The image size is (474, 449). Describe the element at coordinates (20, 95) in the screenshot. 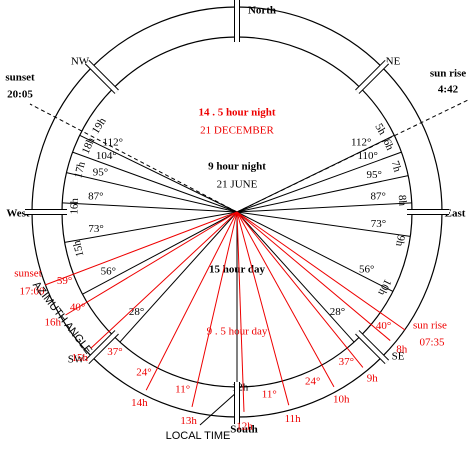

I see `summer-sunset-time: 20:05` at that location.